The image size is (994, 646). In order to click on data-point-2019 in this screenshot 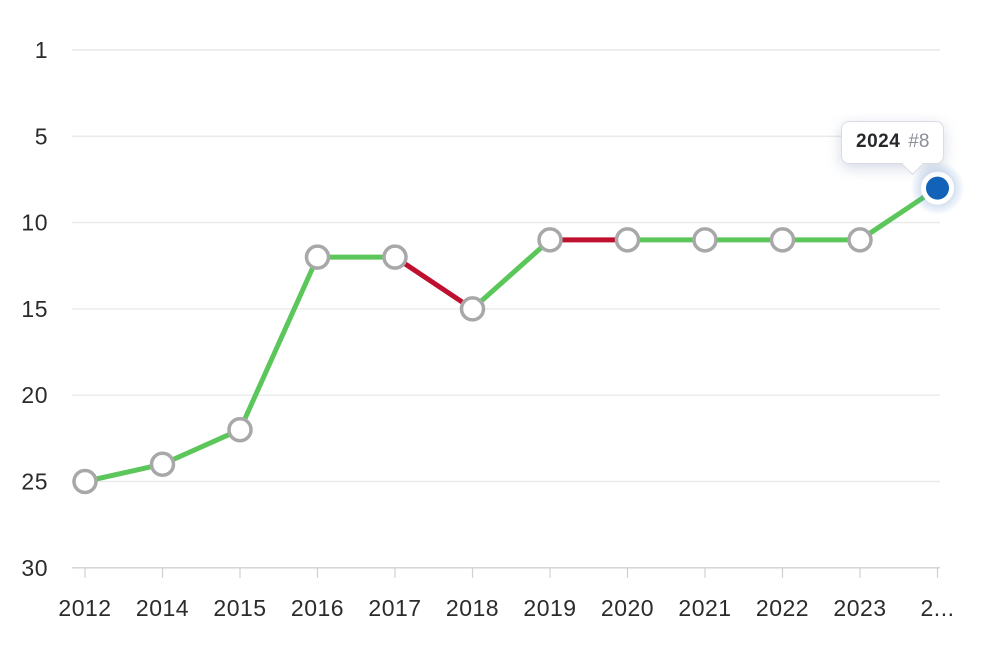, I will do `click(550, 240)`.